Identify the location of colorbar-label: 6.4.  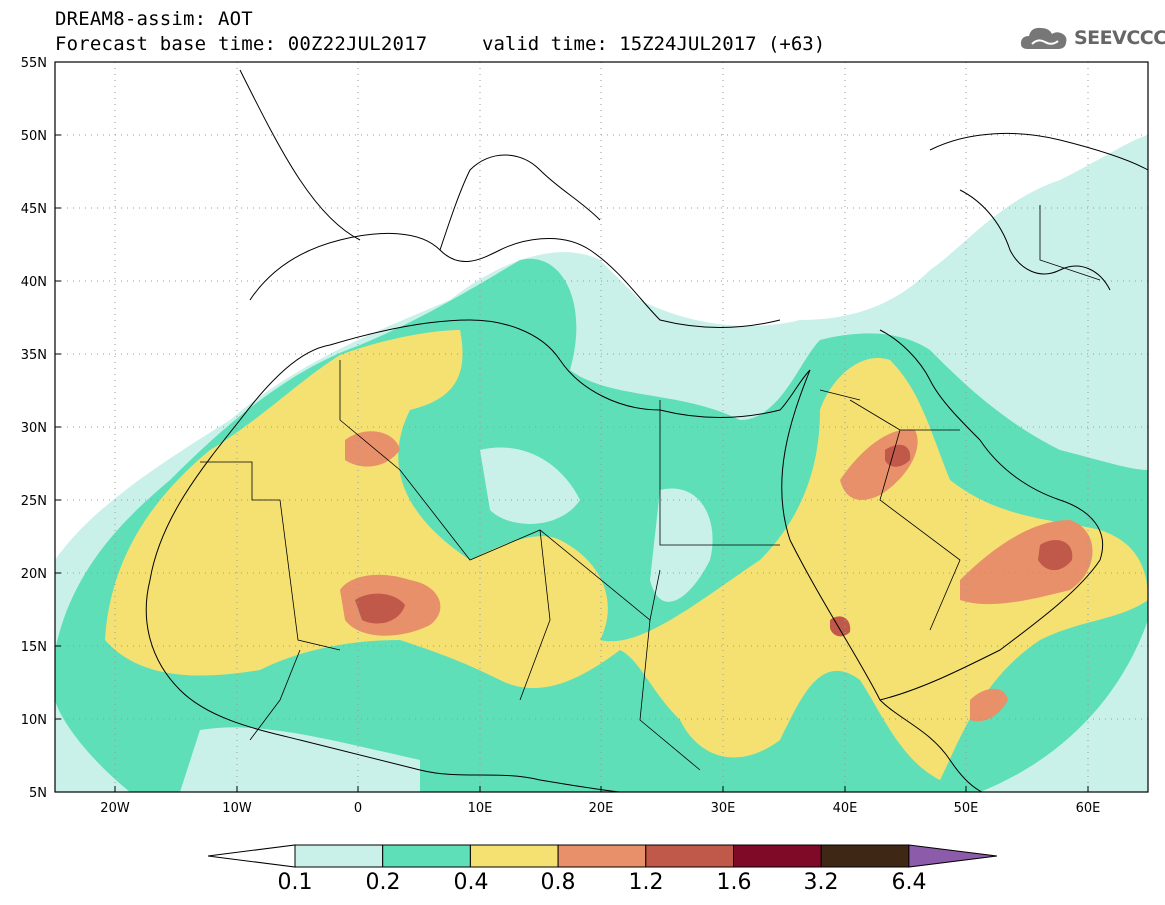
(909, 882).